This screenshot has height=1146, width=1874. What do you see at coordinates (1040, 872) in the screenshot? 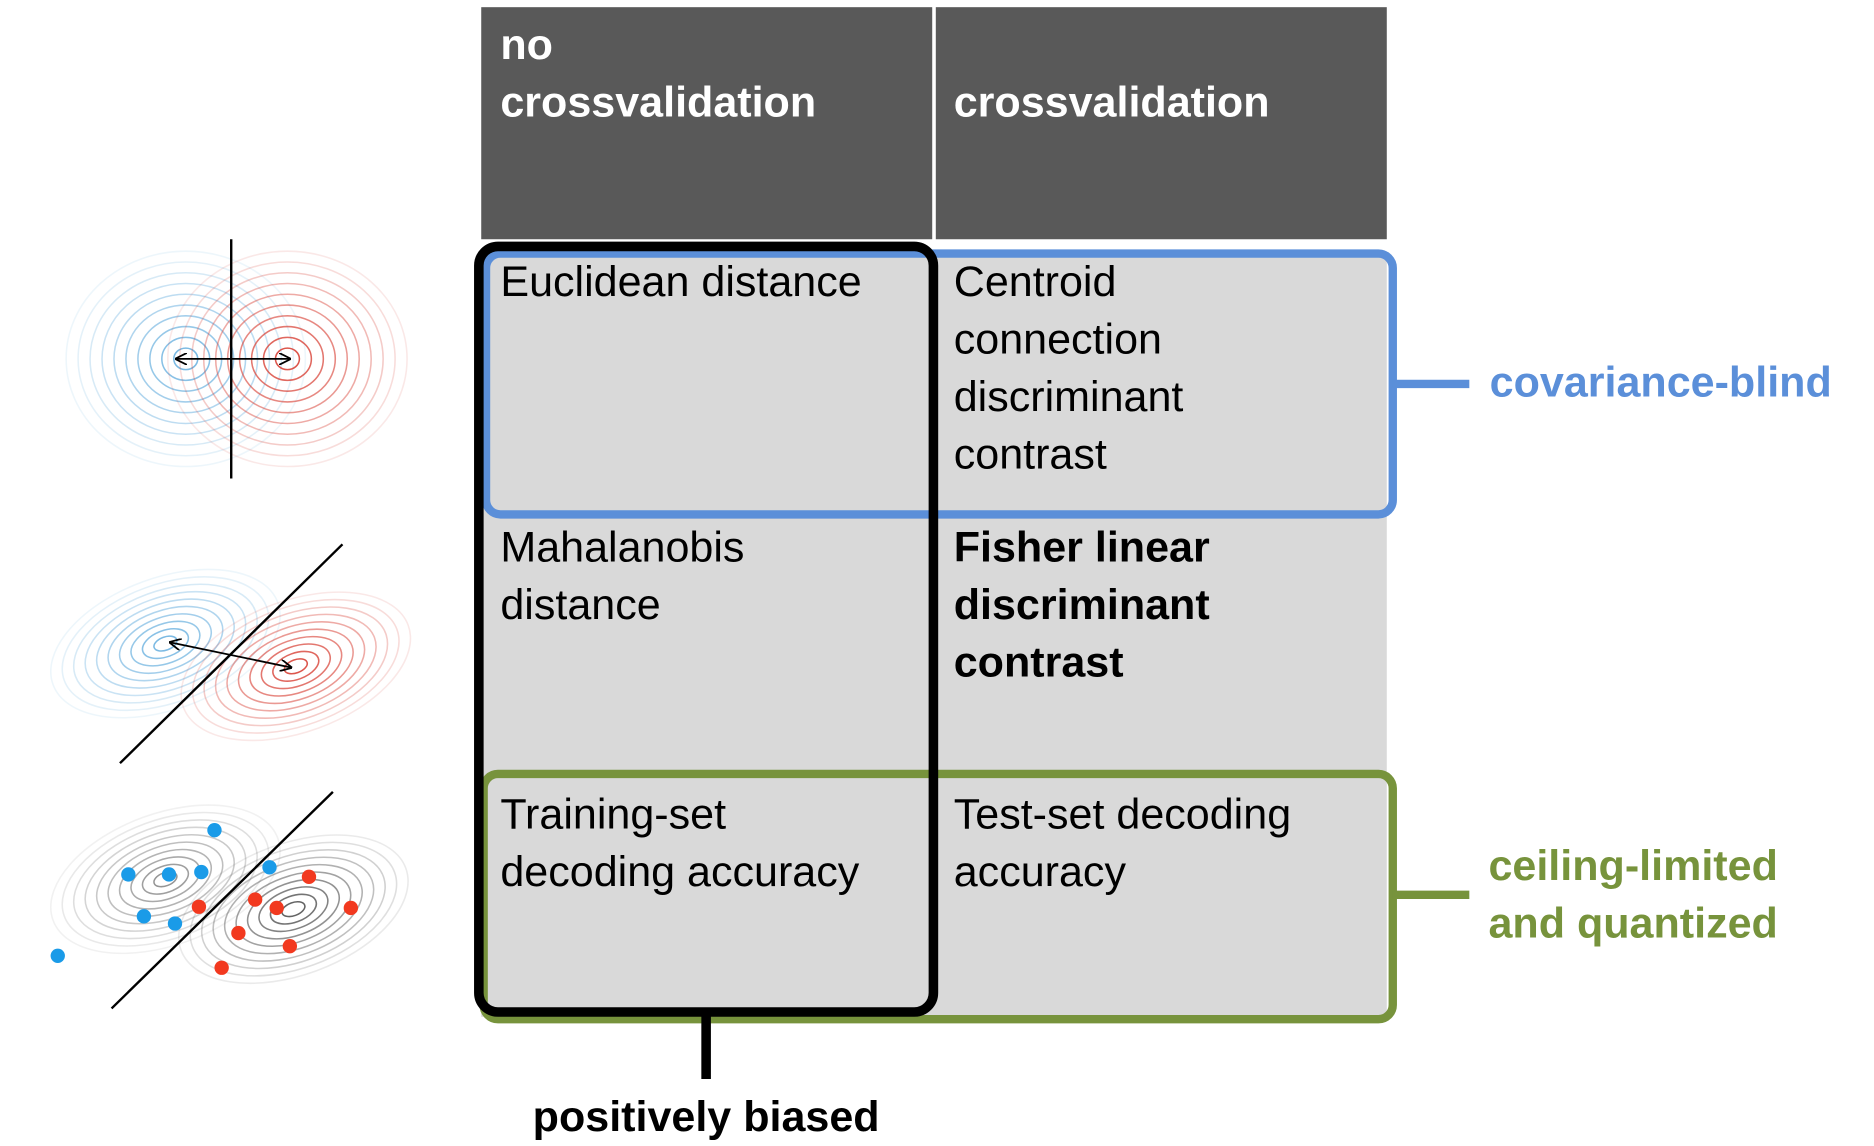
I see `cell-text: accuracy` at bounding box center [1040, 872].